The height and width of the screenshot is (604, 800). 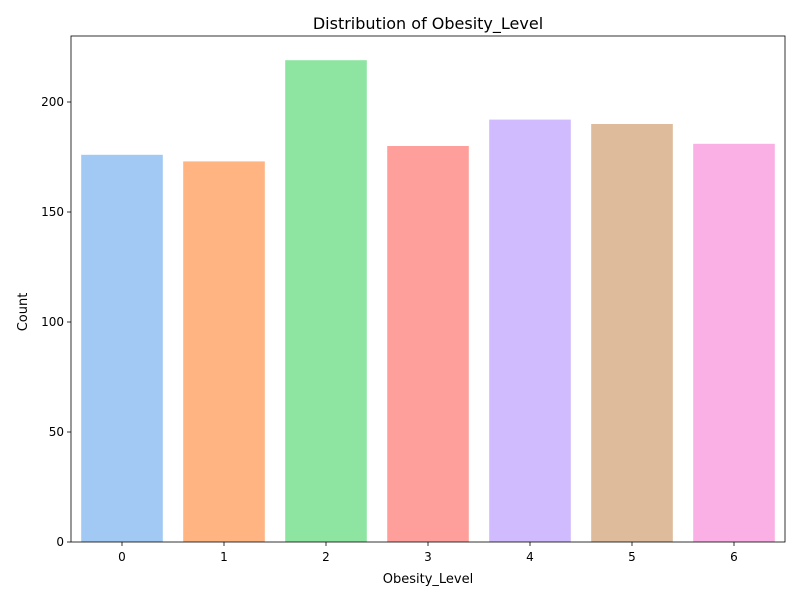 What do you see at coordinates (224, 557) in the screenshot?
I see `x-tick-label: 1` at bounding box center [224, 557].